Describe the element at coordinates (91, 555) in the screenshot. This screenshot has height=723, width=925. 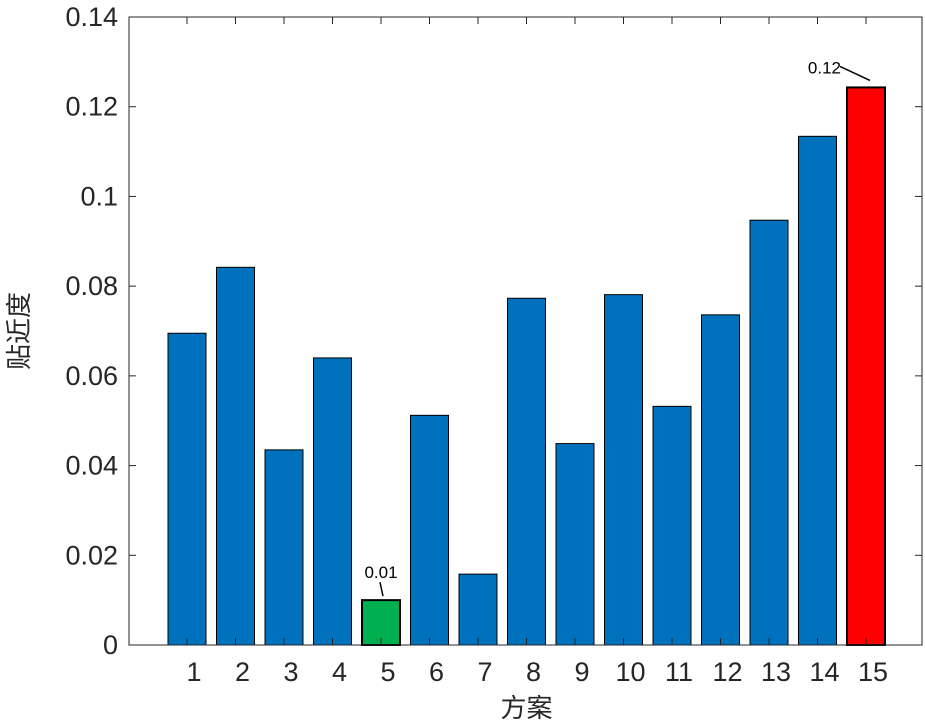
I see `y-tick-label: 0.02` at that location.